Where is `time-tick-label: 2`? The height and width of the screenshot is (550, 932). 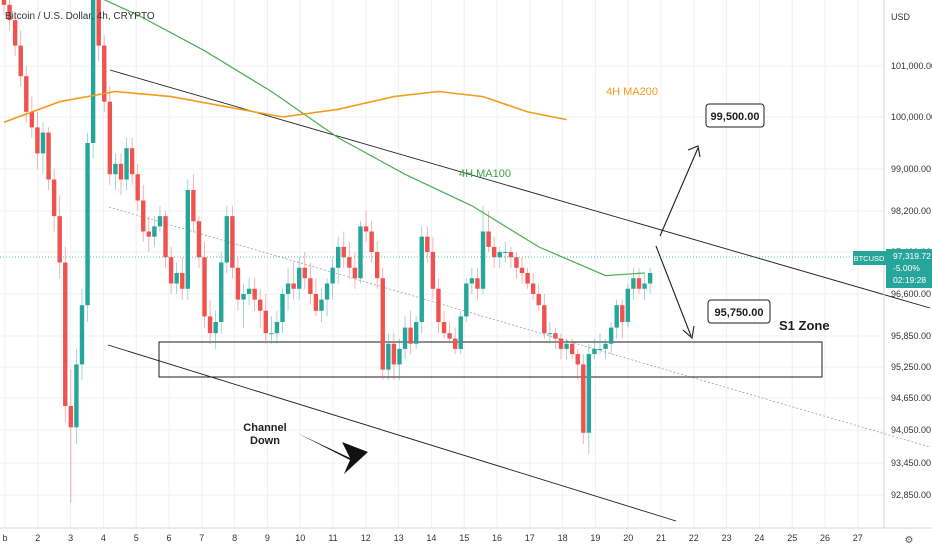 time-tick-label: 2 is located at coordinates (37, 538).